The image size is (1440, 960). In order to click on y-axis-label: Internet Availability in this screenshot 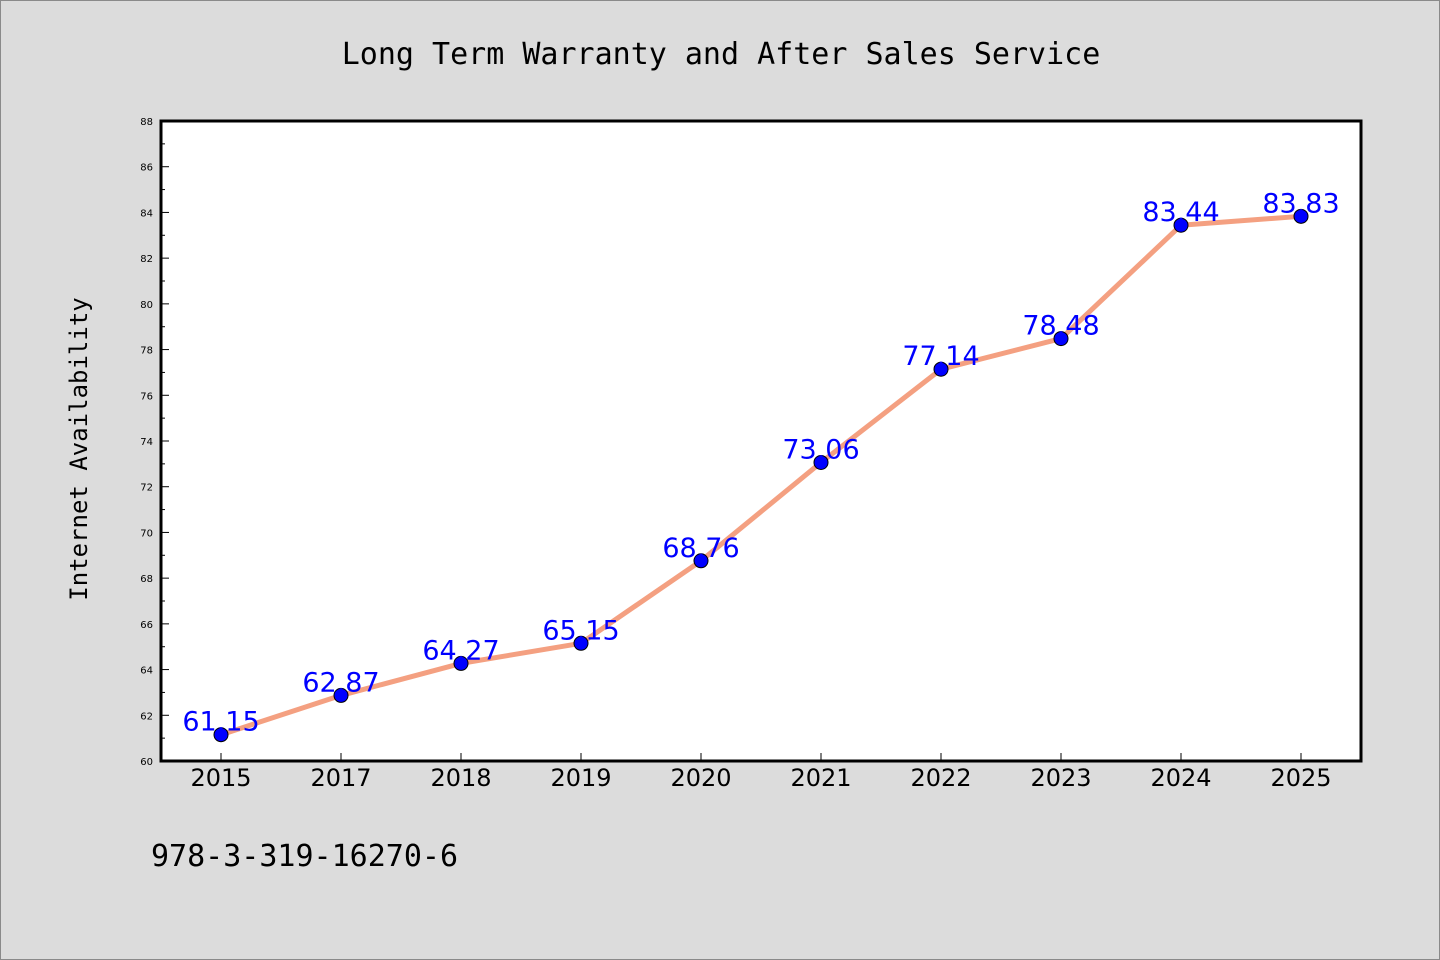, I will do `click(79, 448)`.